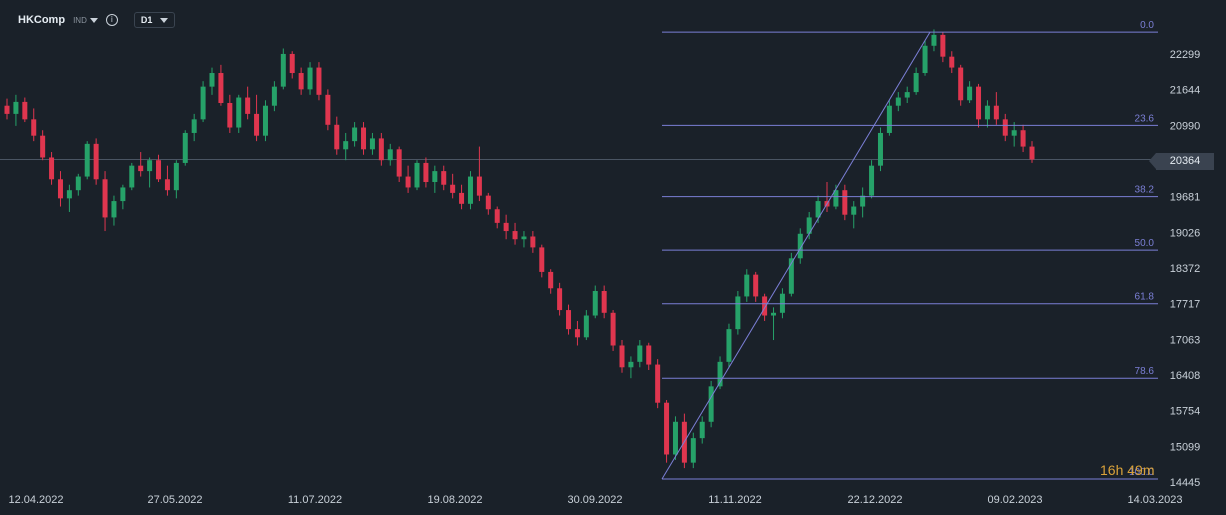 The height and width of the screenshot is (515, 1226). I want to click on symbol-label: HKComp, so click(42, 20).